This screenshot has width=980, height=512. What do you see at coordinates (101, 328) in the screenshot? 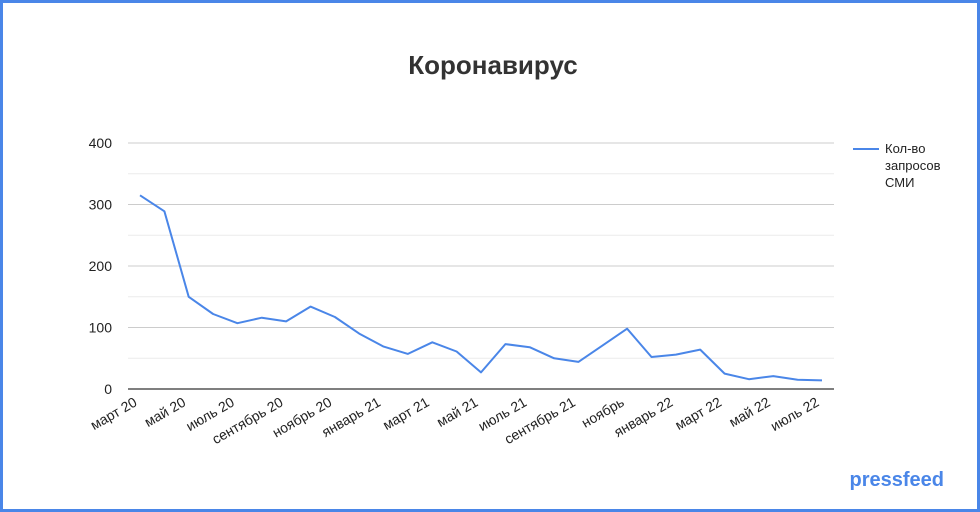
I see `y-tick-label: 100` at bounding box center [101, 328].